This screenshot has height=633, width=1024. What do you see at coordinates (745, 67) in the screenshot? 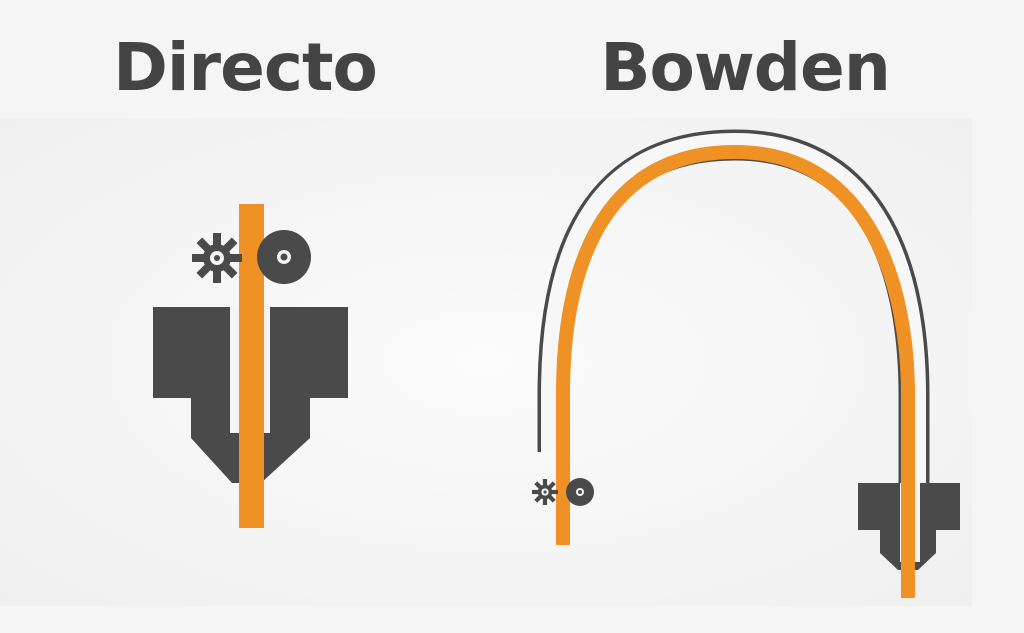
I see `bowden-extruder-title: Bowden` at bounding box center [745, 67].